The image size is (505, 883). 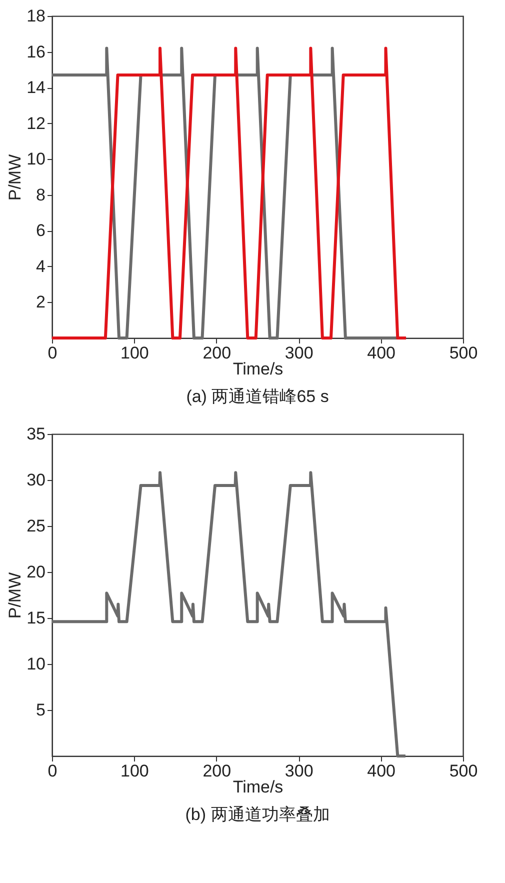 I want to click on y-tick-label: 12, so click(x=36, y=123).